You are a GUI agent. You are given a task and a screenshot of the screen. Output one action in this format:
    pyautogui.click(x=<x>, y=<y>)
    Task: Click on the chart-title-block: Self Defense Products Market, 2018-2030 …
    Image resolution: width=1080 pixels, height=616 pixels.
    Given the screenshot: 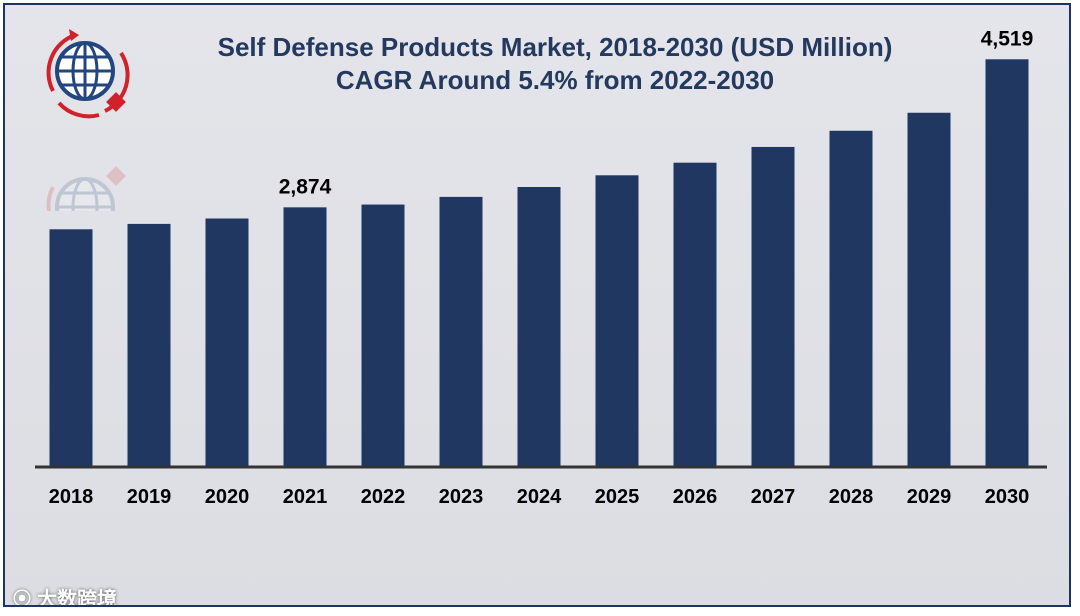 What is the action you would take?
    pyautogui.click(x=555, y=64)
    